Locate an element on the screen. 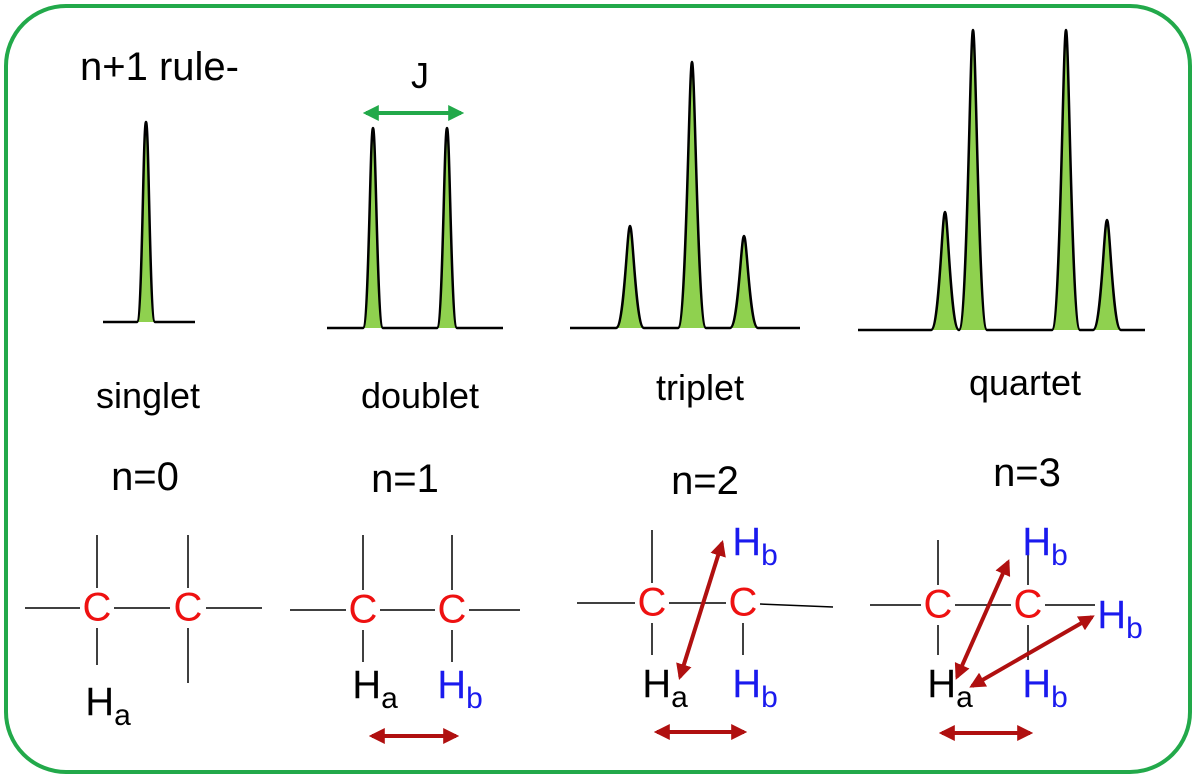  n-label: n=2 is located at coordinates (705, 481).